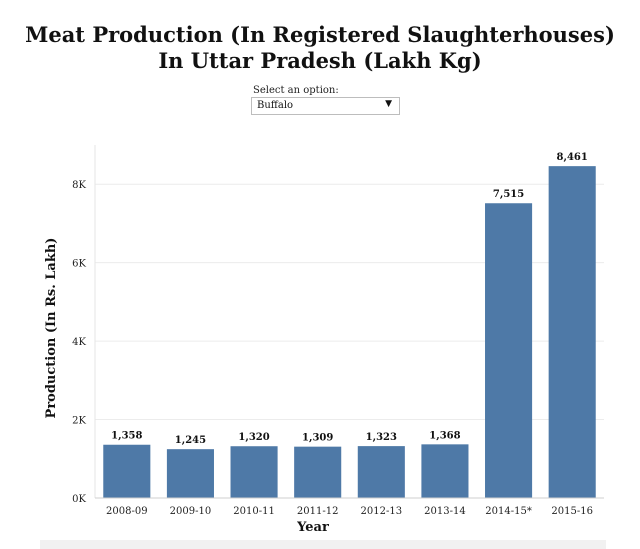 The width and height of the screenshot is (640, 549). I want to click on x-tick-label: 2009-10, so click(191, 511).